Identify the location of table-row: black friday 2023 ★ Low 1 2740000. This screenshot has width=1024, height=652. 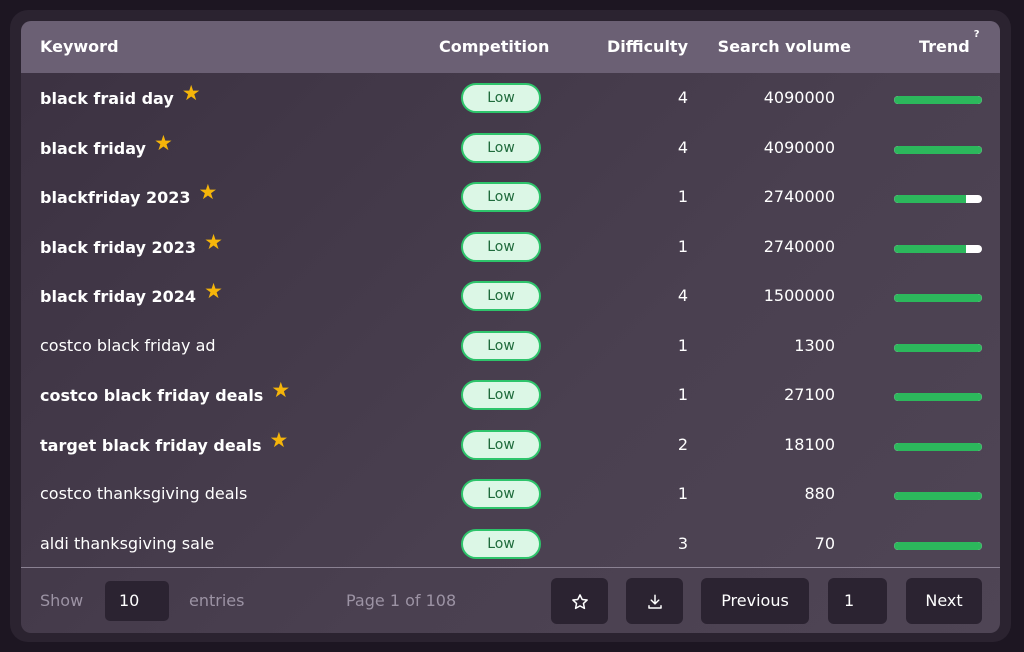
(510, 247).